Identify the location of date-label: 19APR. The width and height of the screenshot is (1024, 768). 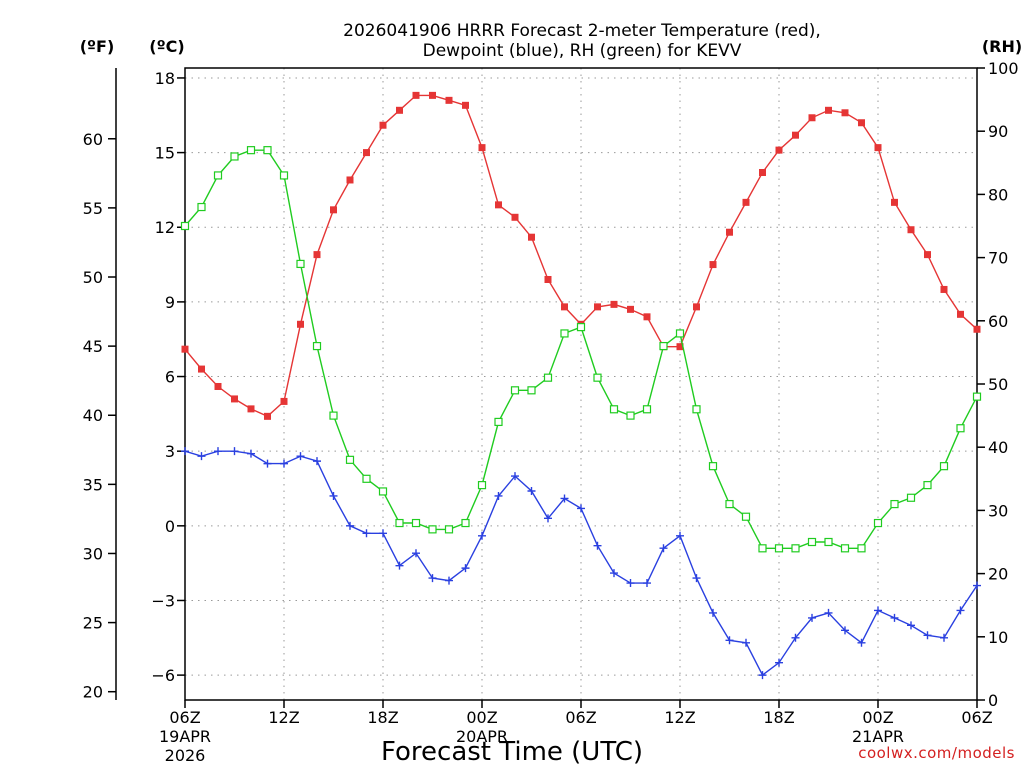
(185, 736).